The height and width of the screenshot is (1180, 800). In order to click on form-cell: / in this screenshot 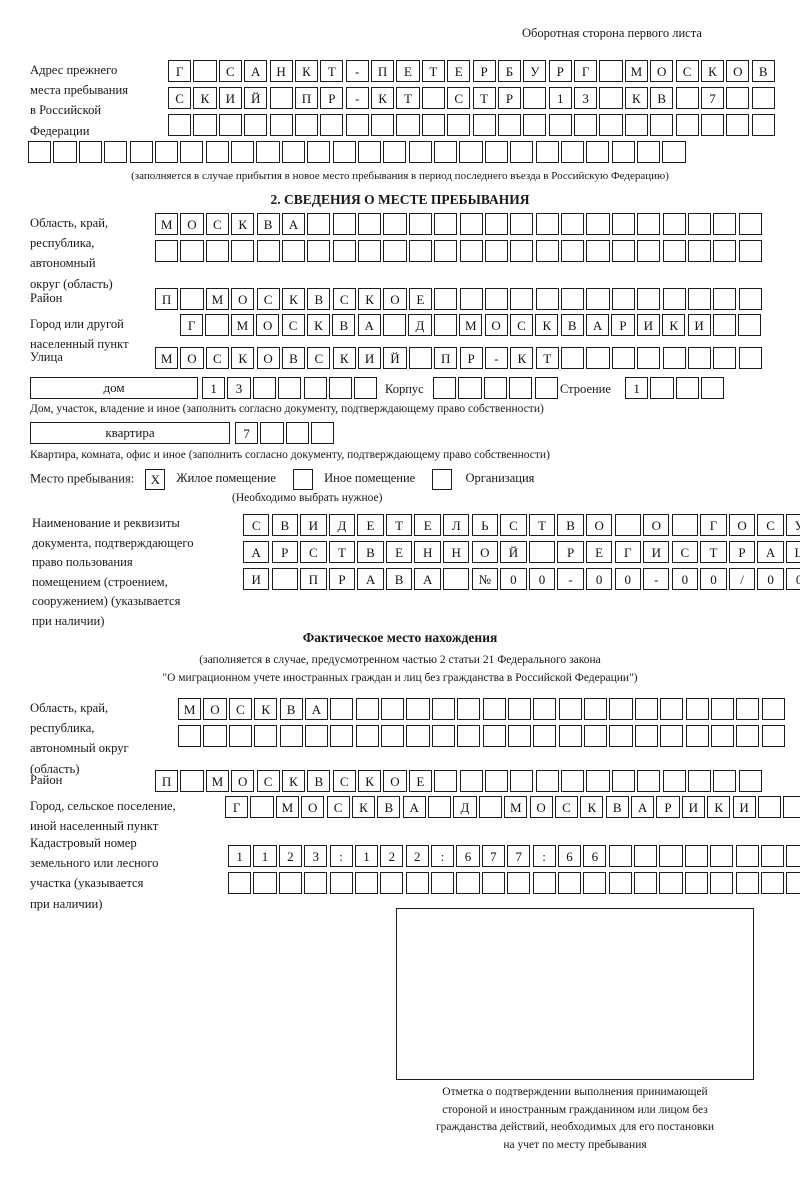, I will do `click(742, 579)`.